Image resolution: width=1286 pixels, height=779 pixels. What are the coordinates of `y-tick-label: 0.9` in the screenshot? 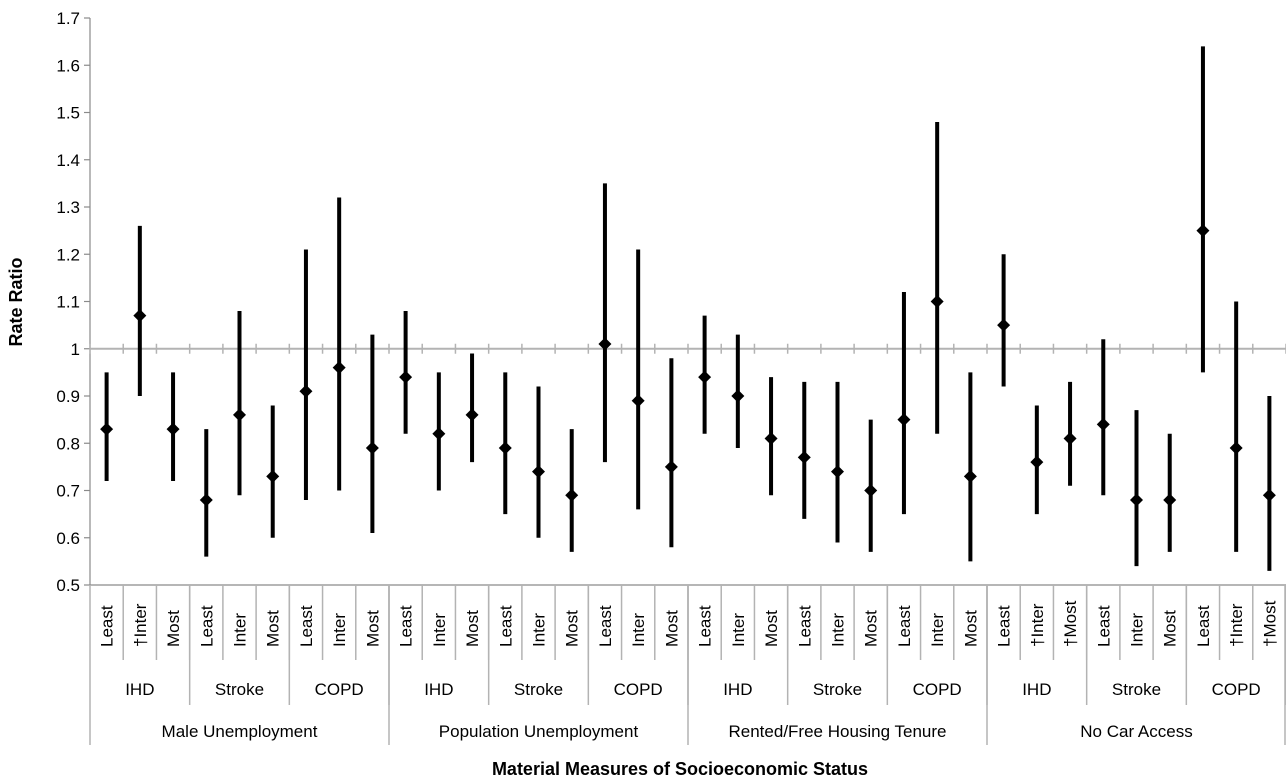 It's located at (68, 396).